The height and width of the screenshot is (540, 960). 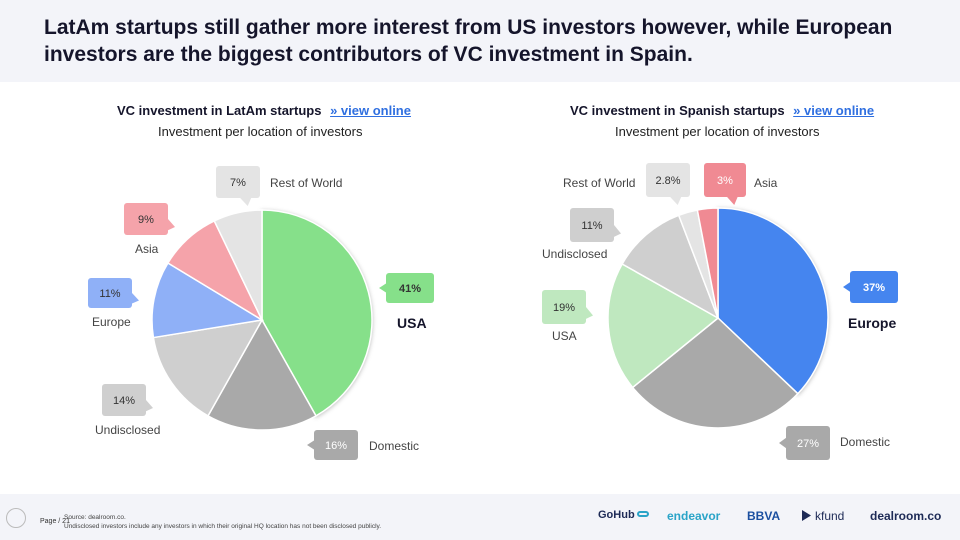 I want to click on callout-domestic: 16% Domestic, so click(x=363, y=445).